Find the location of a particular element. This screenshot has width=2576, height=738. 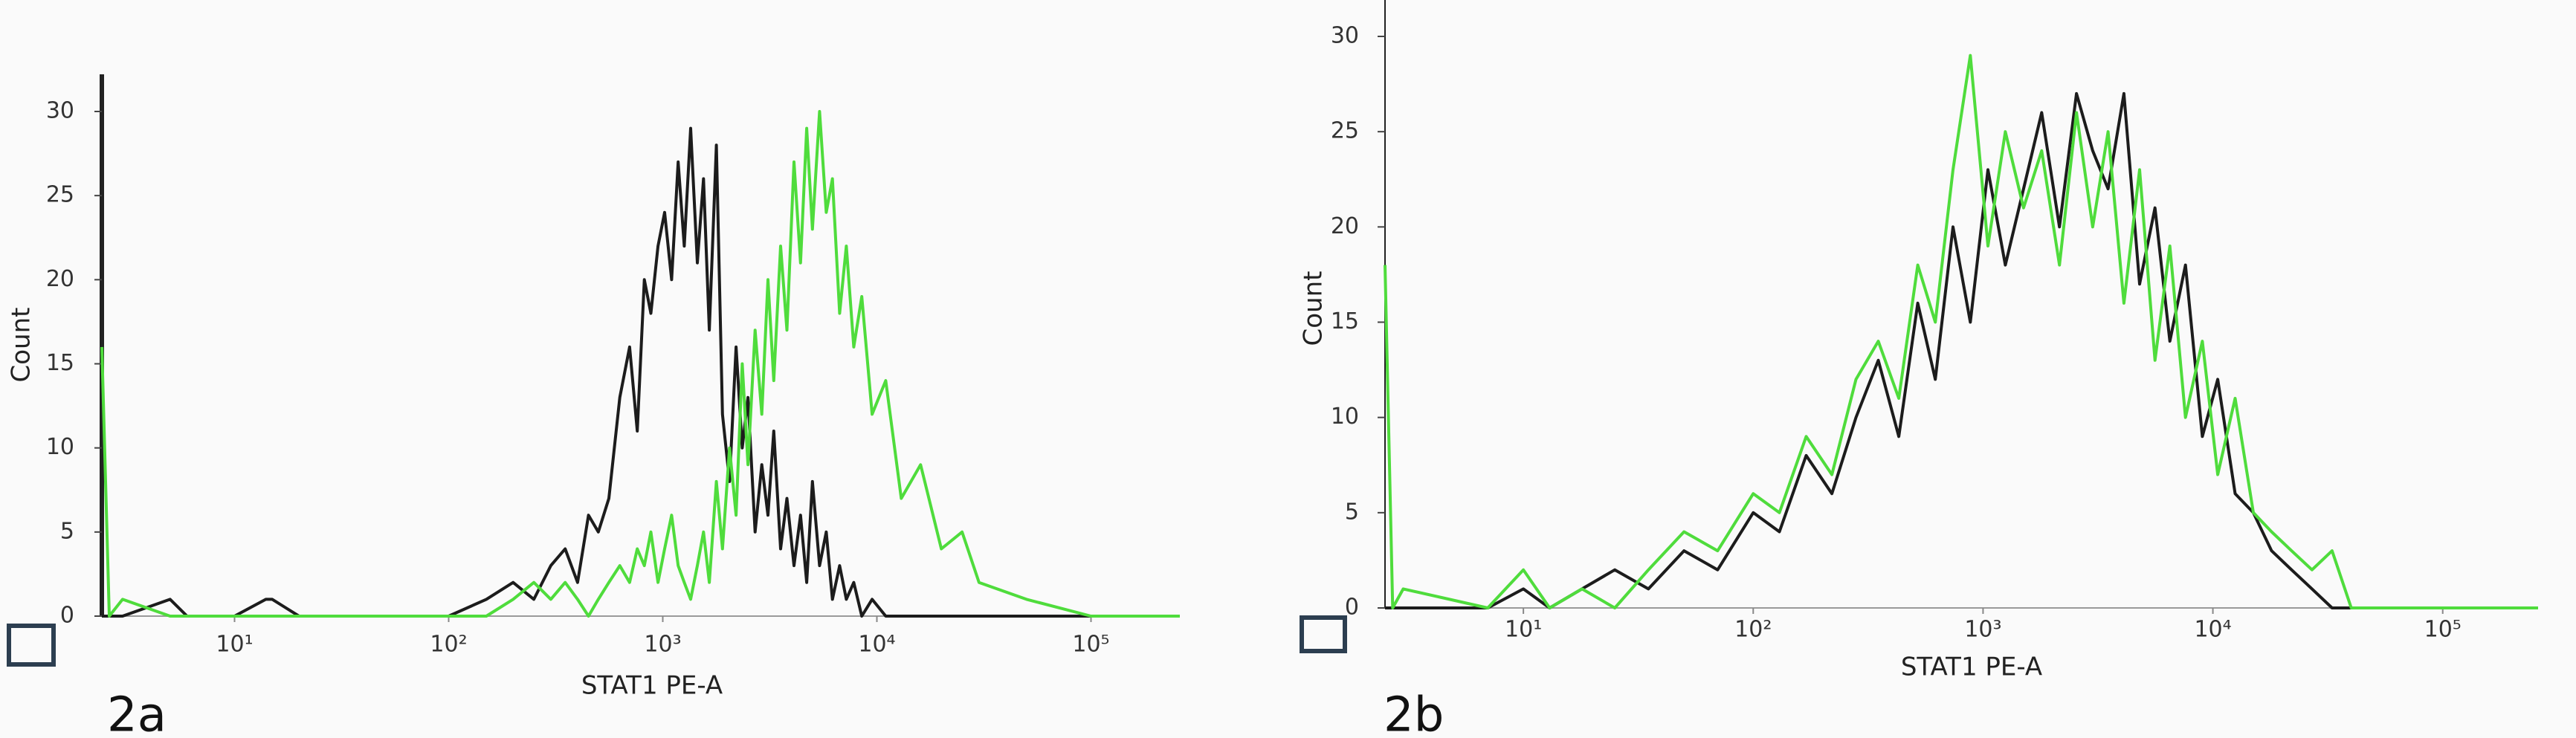

panel-label: 2b is located at coordinates (1414, 713).